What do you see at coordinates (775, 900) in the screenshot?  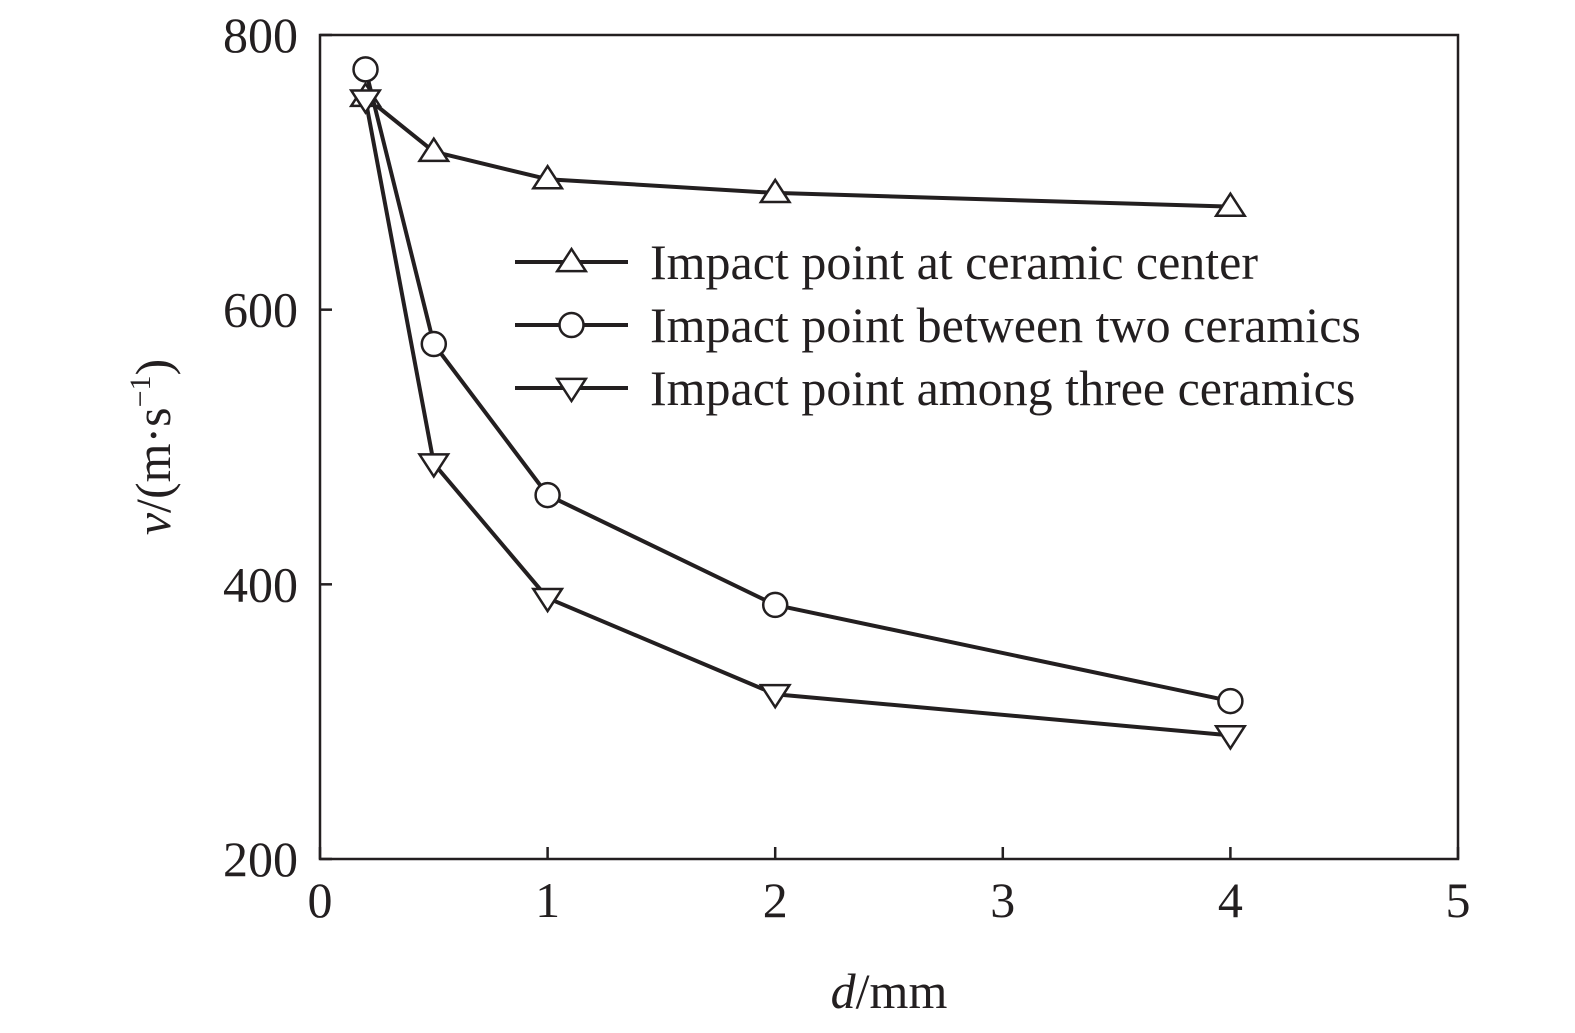 I see `x-tick-label: 2` at bounding box center [775, 900].